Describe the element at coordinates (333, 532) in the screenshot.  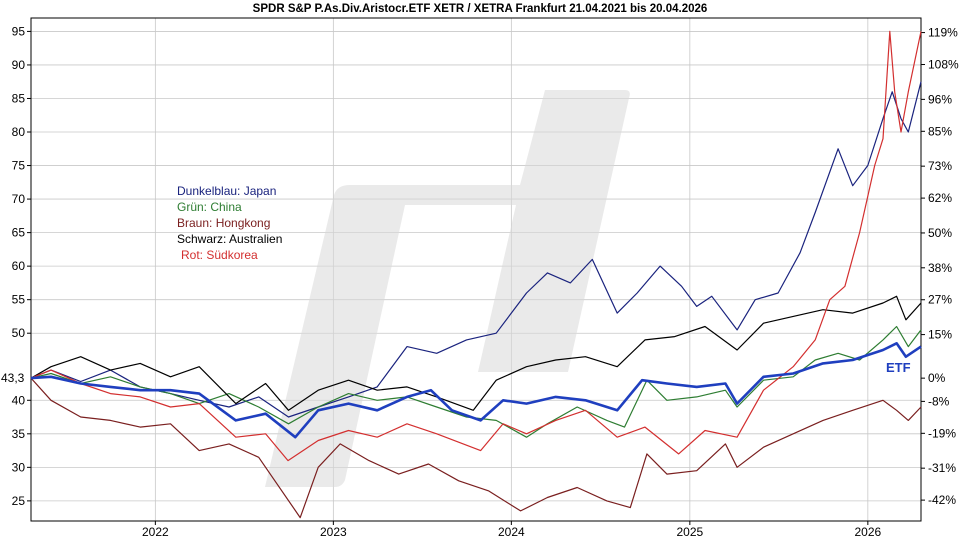
I see `x-tick-label: 2023` at that location.